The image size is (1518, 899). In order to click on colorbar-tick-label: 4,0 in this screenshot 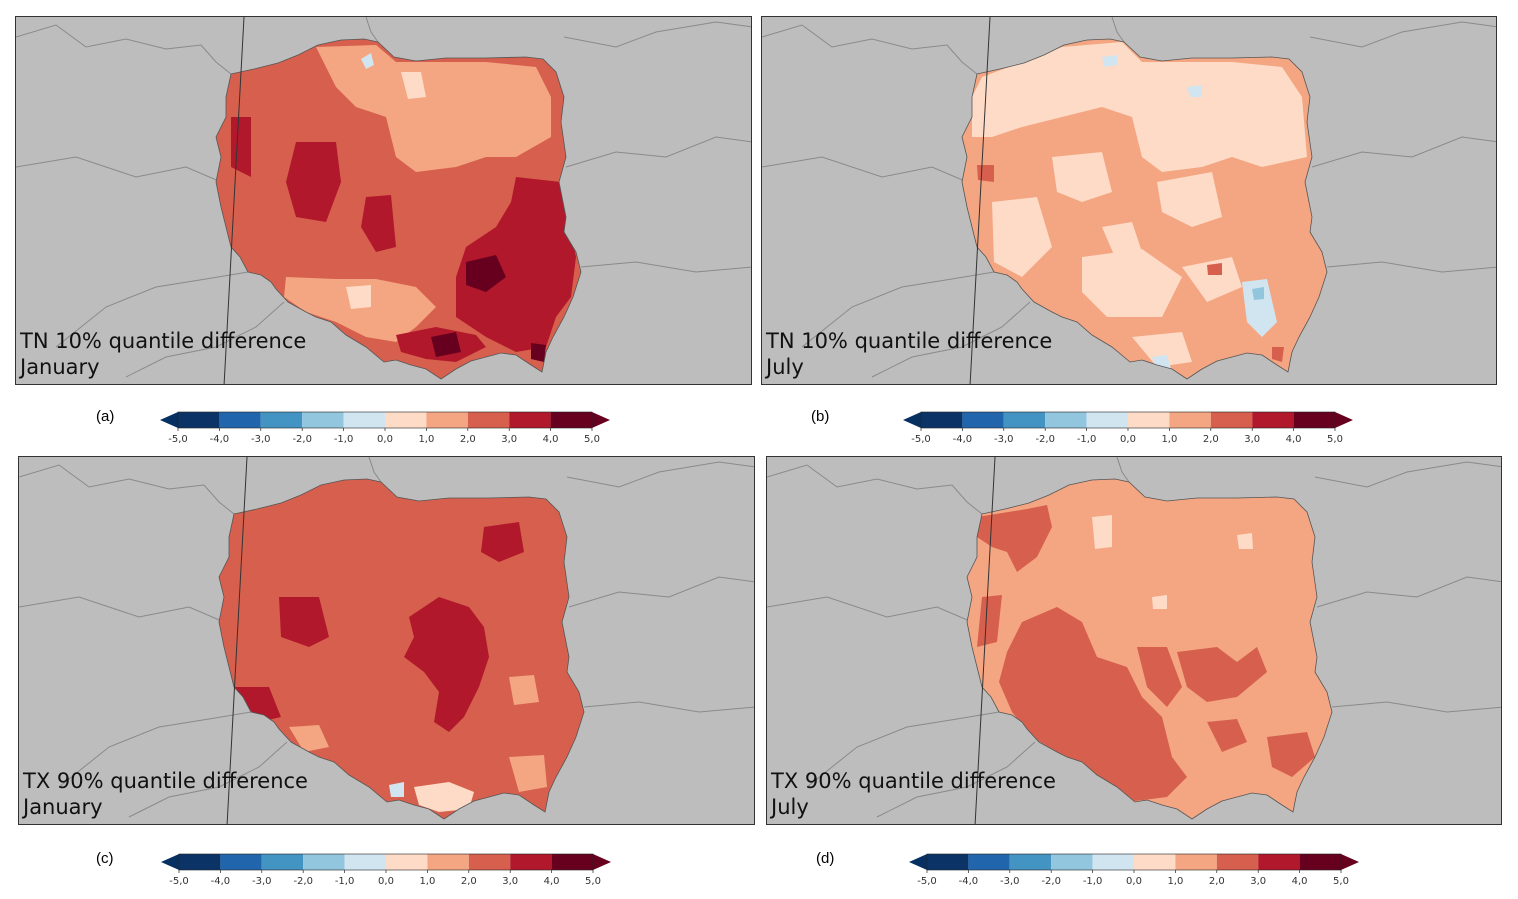, I will do `click(1300, 881)`.